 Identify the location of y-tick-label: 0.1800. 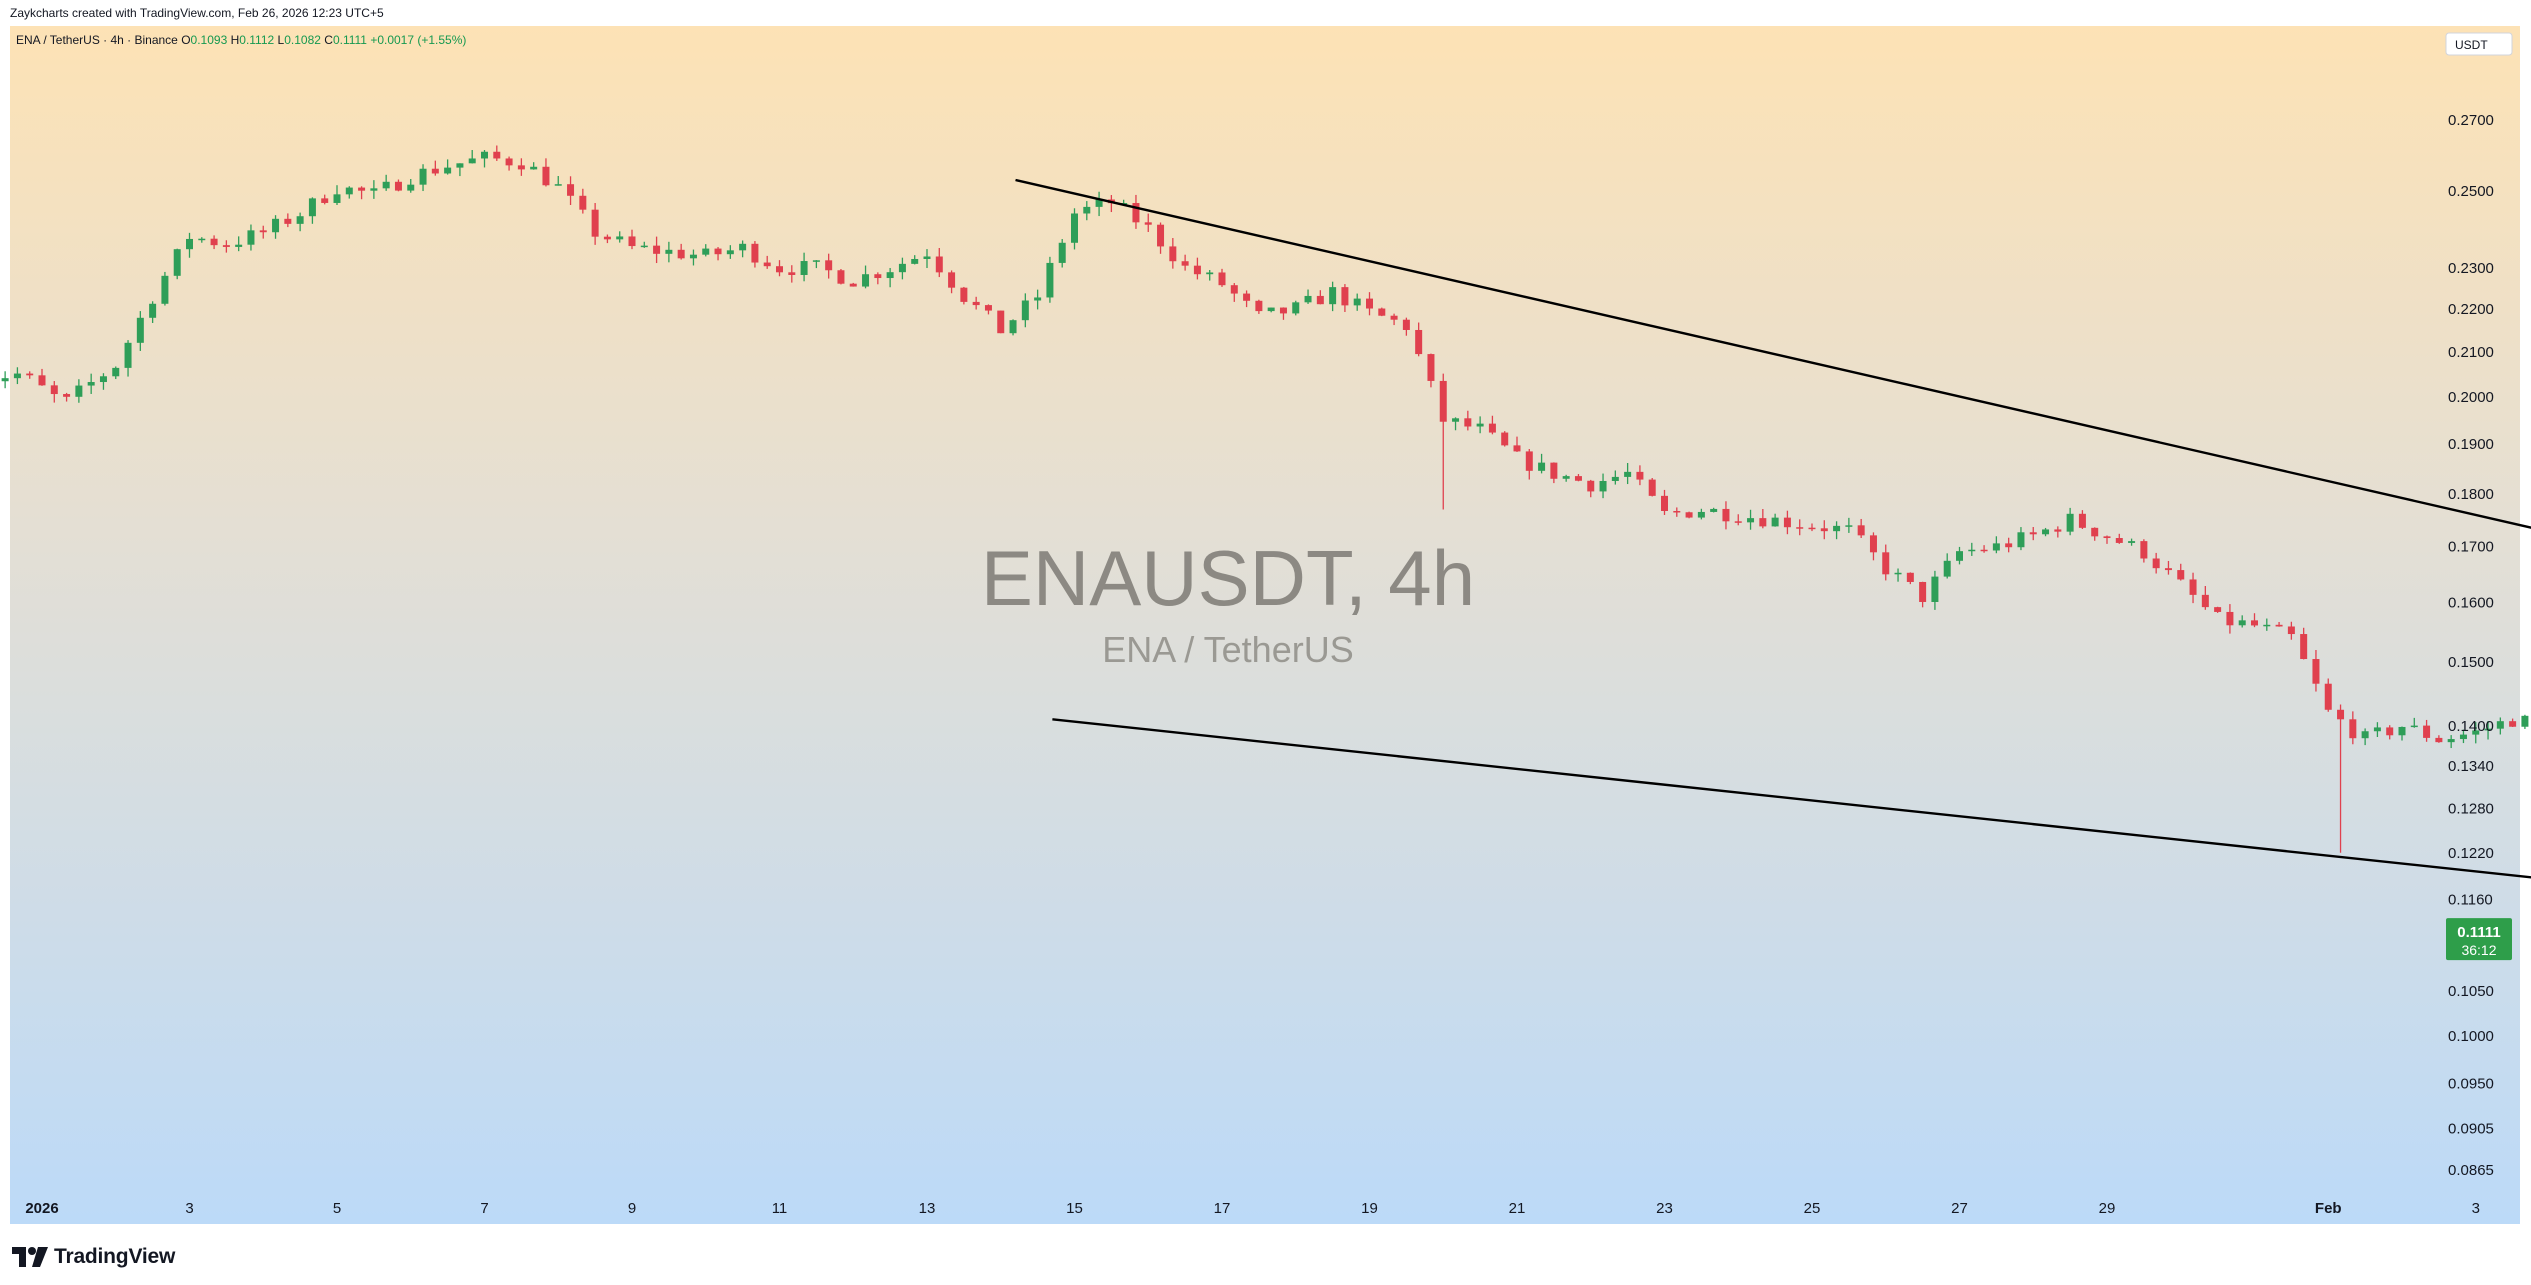
(2471, 494).